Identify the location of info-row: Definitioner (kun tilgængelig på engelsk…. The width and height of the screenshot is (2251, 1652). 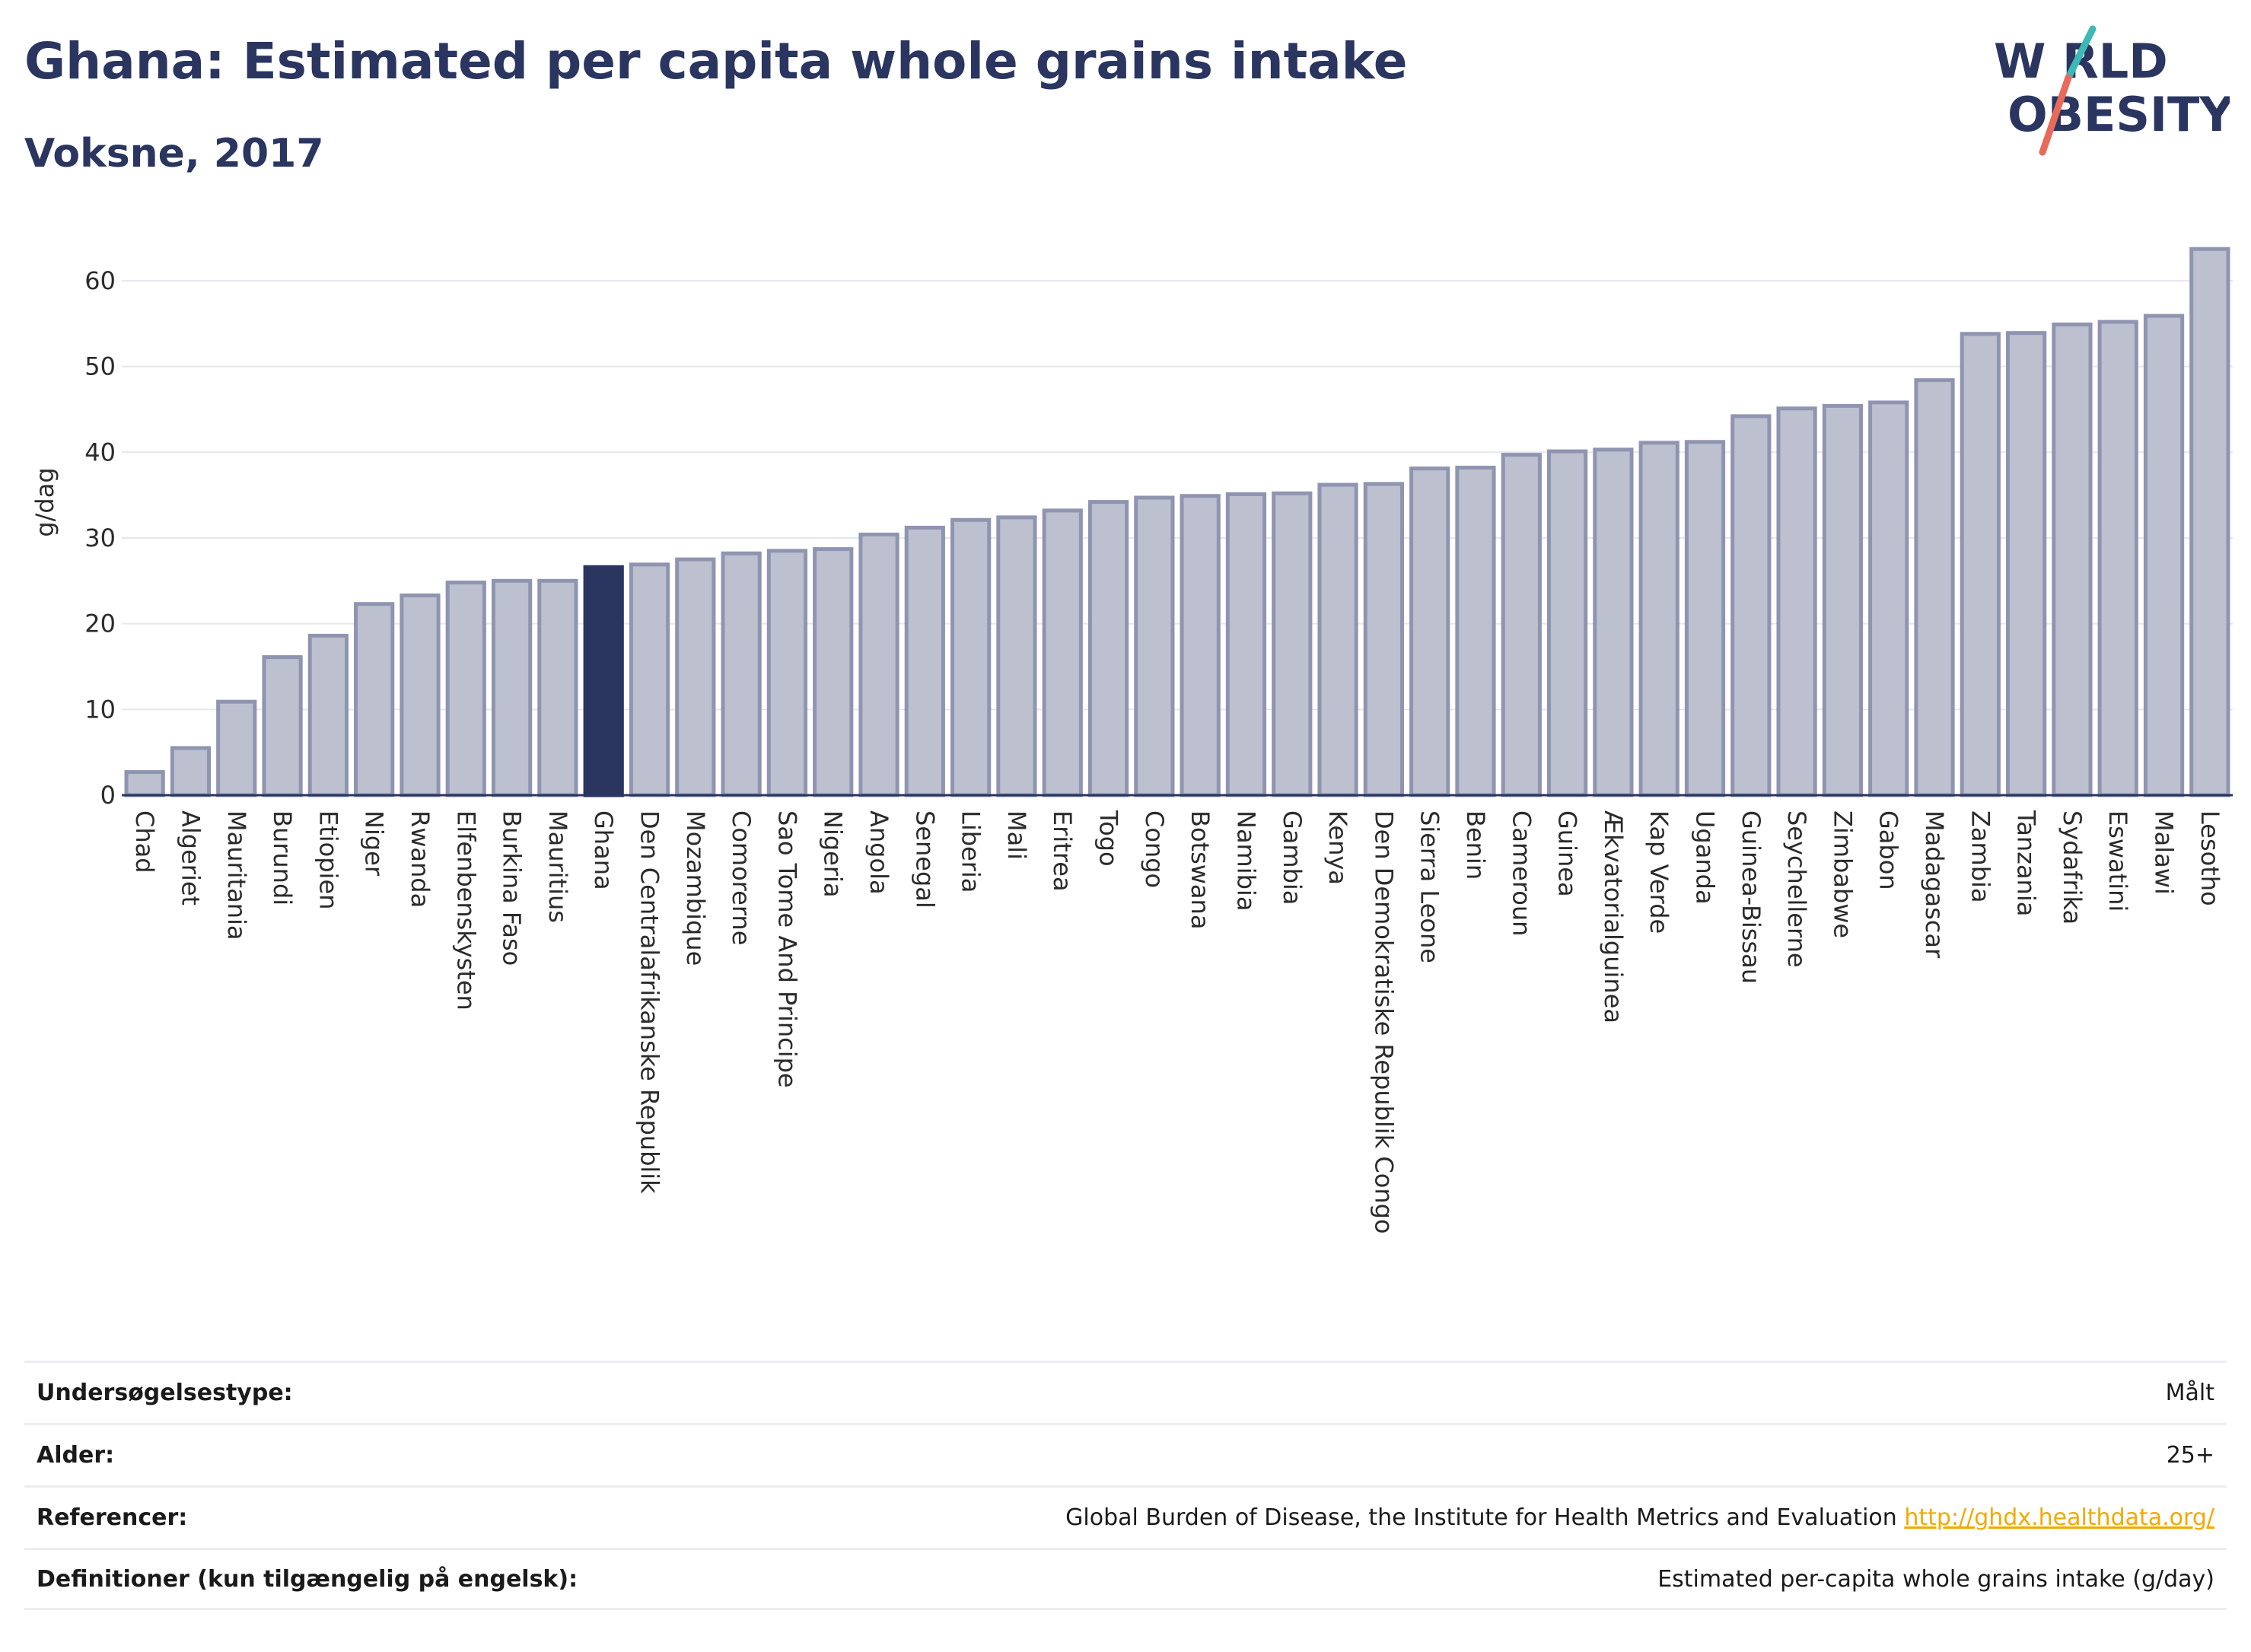
(1125, 1579).